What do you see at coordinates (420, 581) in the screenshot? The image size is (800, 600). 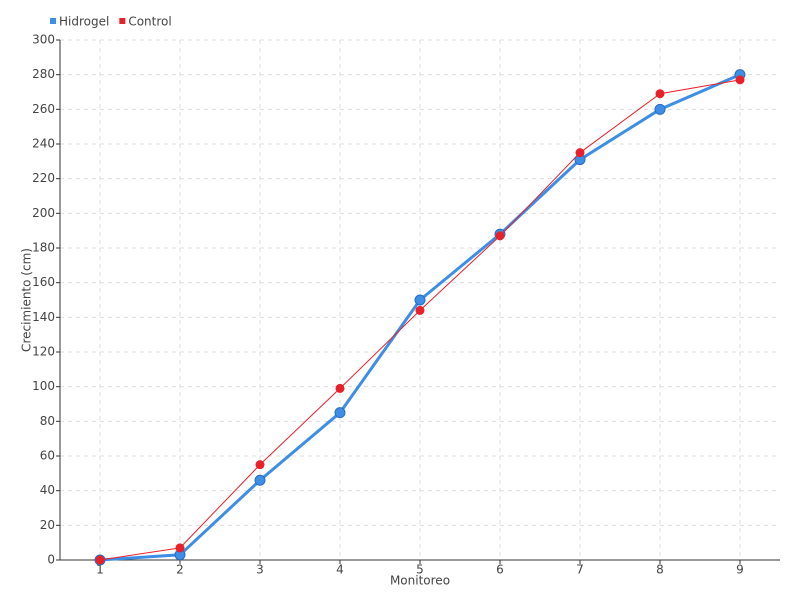 I see `x-axis-label: Monitoreo` at bounding box center [420, 581].